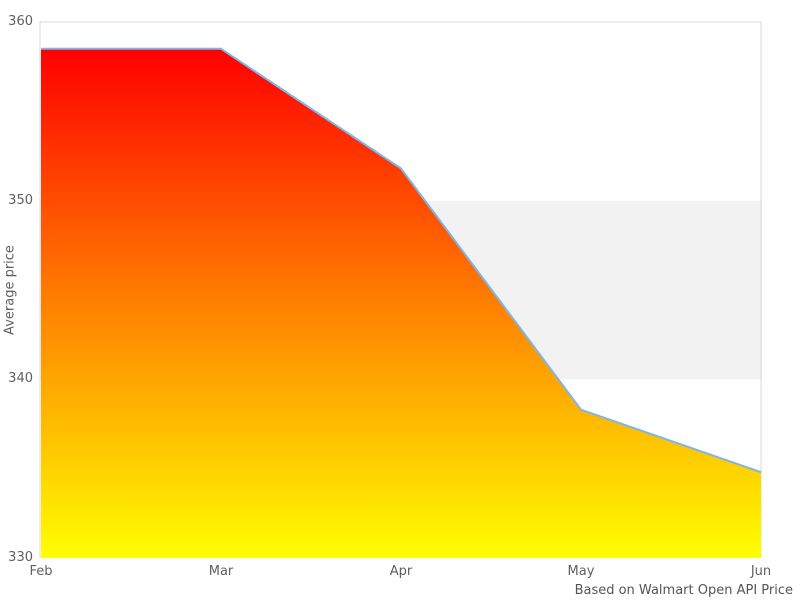 The image size is (800, 600). I want to click on y-axis-title: Average price, so click(10, 290).